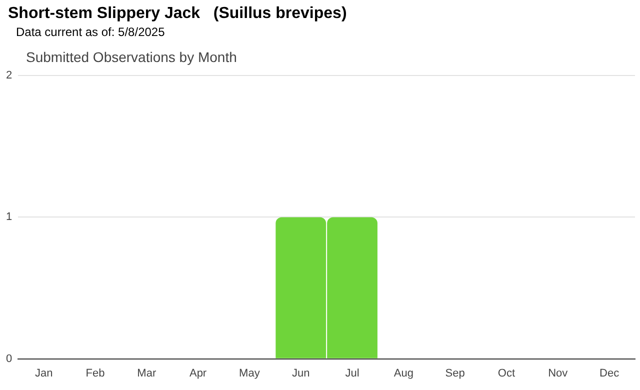 The height and width of the screenshot is (390, 640). I want to click on x-tick-label: Sep, so click(455, 373).